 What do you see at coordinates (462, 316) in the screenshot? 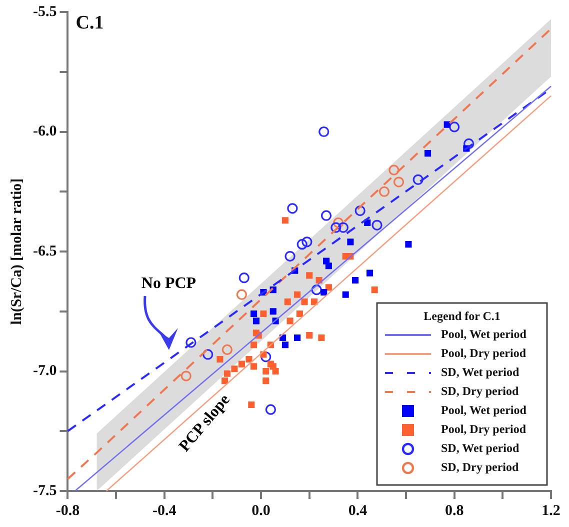
I see `legend-title: Legend for C.1` at bounding box center [462, 316].